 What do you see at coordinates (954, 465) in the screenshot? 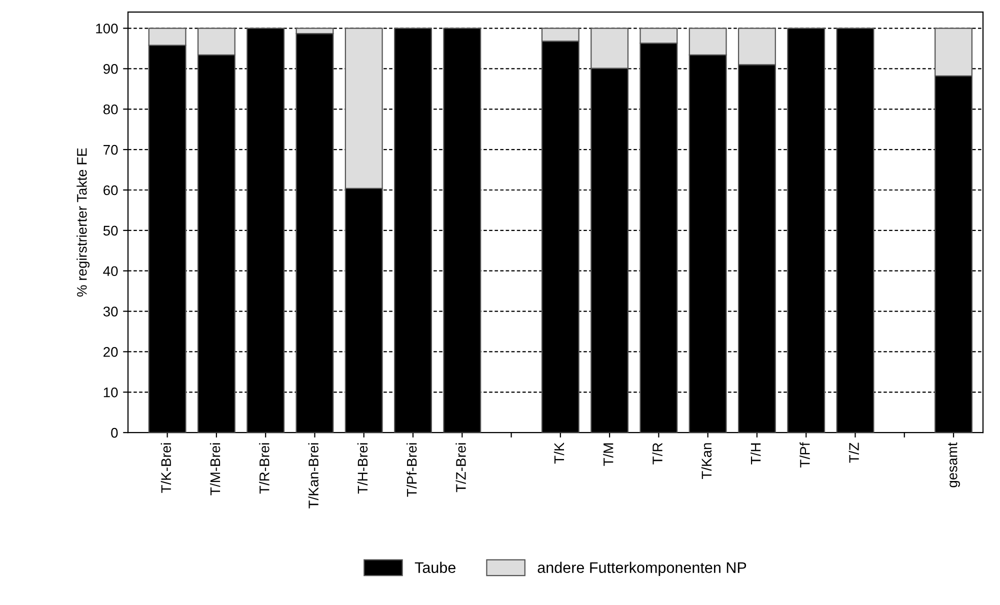
I see `x-tick-label: gesamt` at bounding box center [954, 465].